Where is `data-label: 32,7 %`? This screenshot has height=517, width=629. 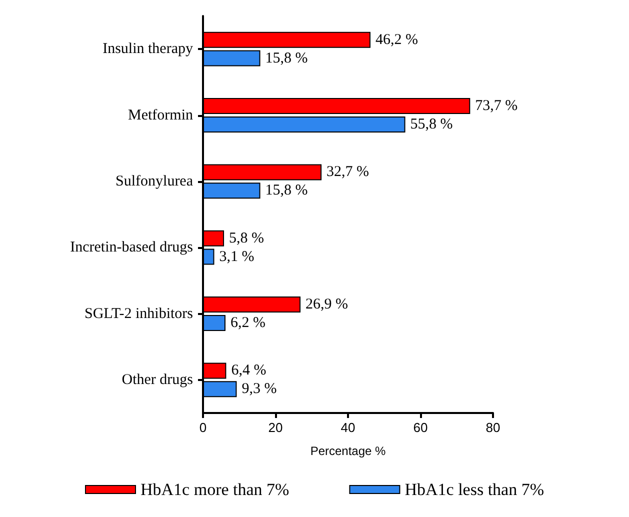 data-label: 32,7 % is located at coordinates (348, 172).